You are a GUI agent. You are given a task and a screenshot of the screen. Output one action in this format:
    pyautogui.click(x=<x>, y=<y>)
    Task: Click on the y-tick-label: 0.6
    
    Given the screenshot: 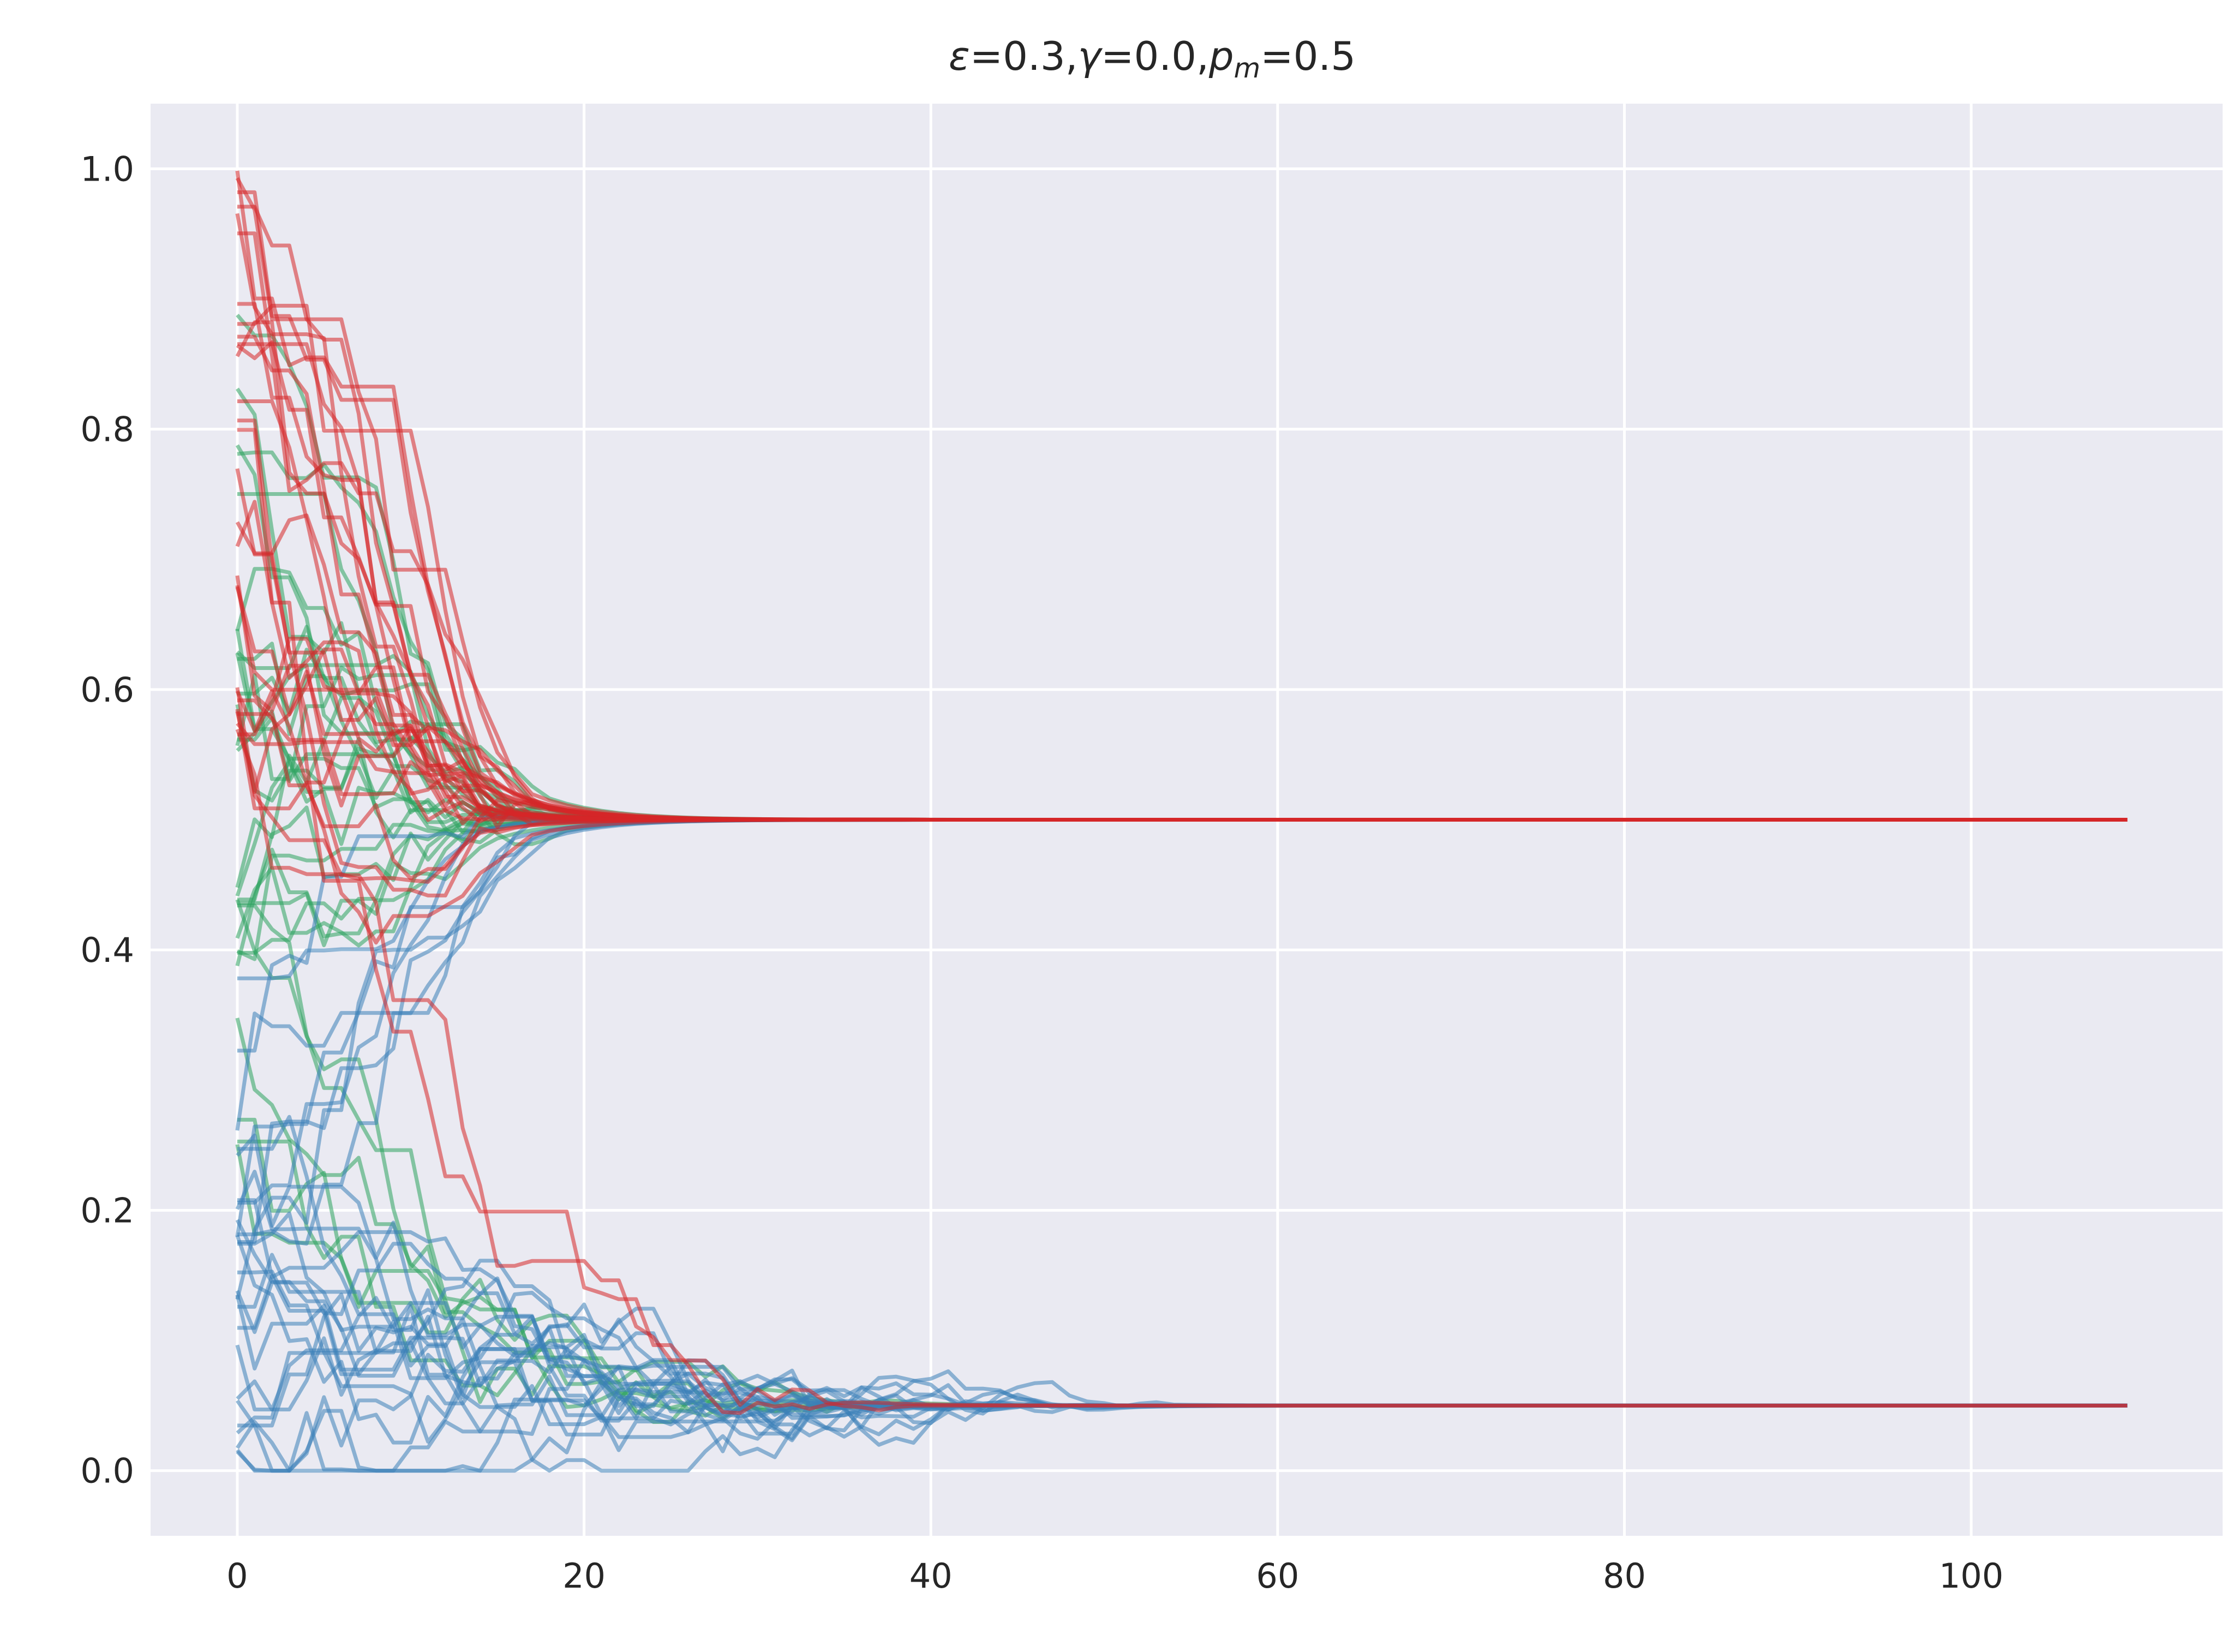 What is the action you would take?
    pyautogui.click(x=107, y=690)
    